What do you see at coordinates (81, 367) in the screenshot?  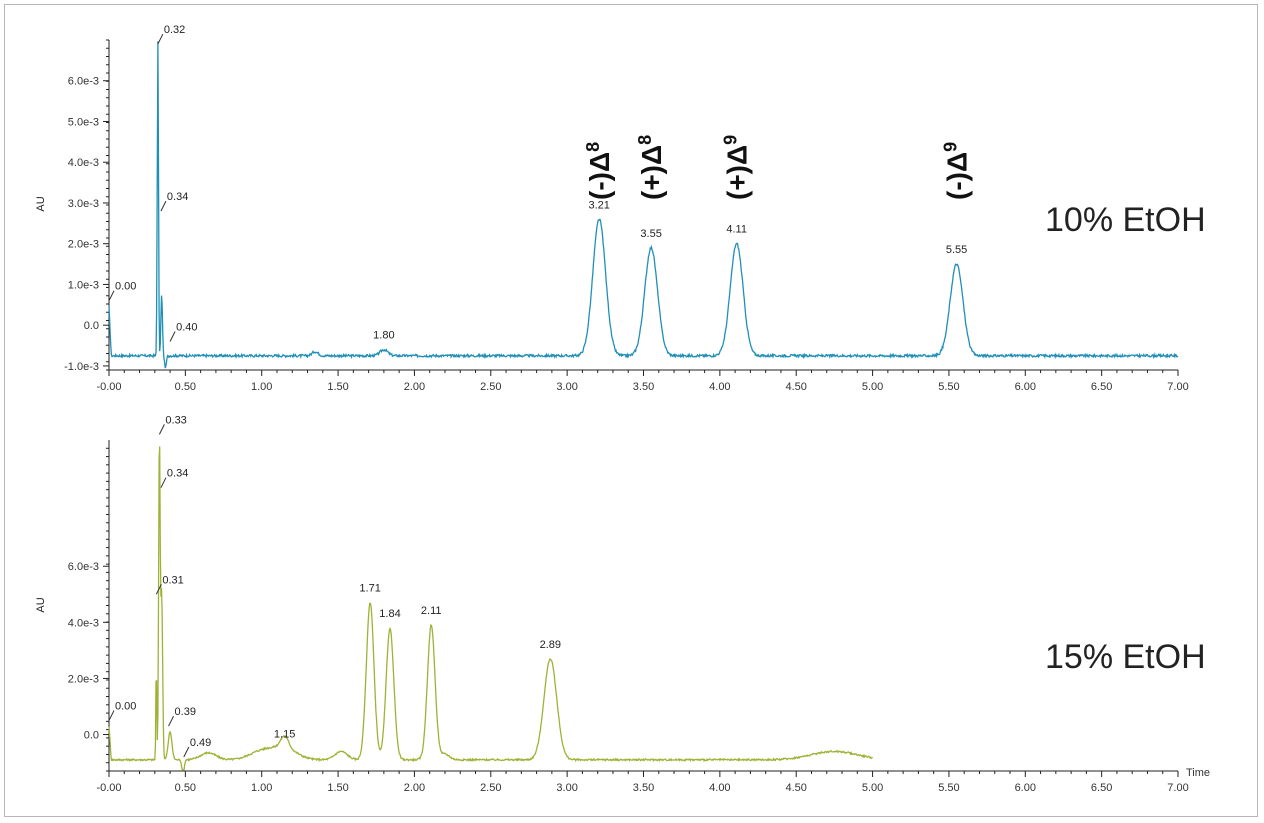 I see `y-tick-label: -1.0e-3` at bounding box center [81, 367].